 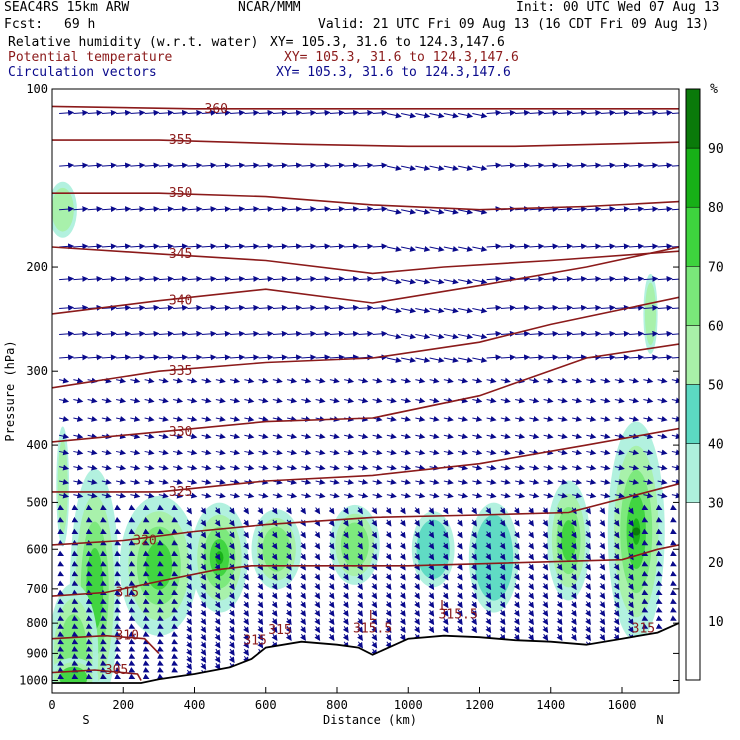 I want to click on theta-label-extra: 315.5, so click(x=458, y=614).